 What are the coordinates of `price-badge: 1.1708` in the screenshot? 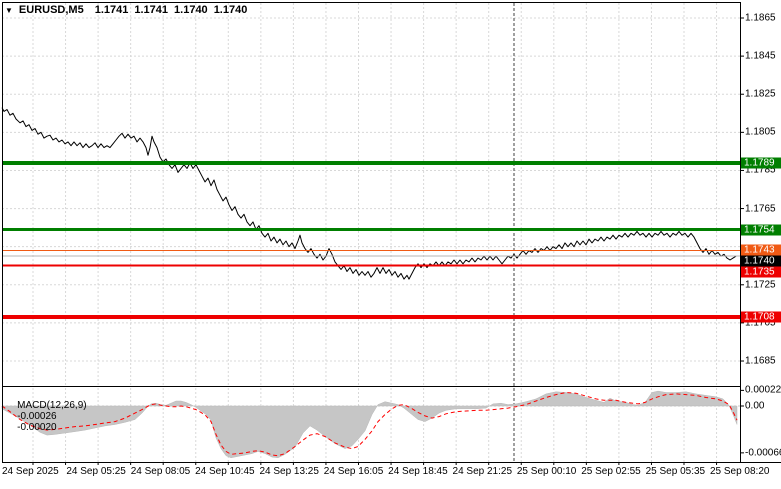 It's located at (761, 317).